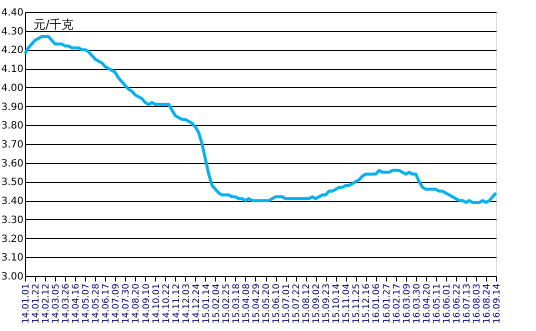 The image size is (536, 331). What do you see at coordinates (257, 303) in the screenshot?
I see `x-tick-label: 15.04.29` at bounding box center [257, 303].